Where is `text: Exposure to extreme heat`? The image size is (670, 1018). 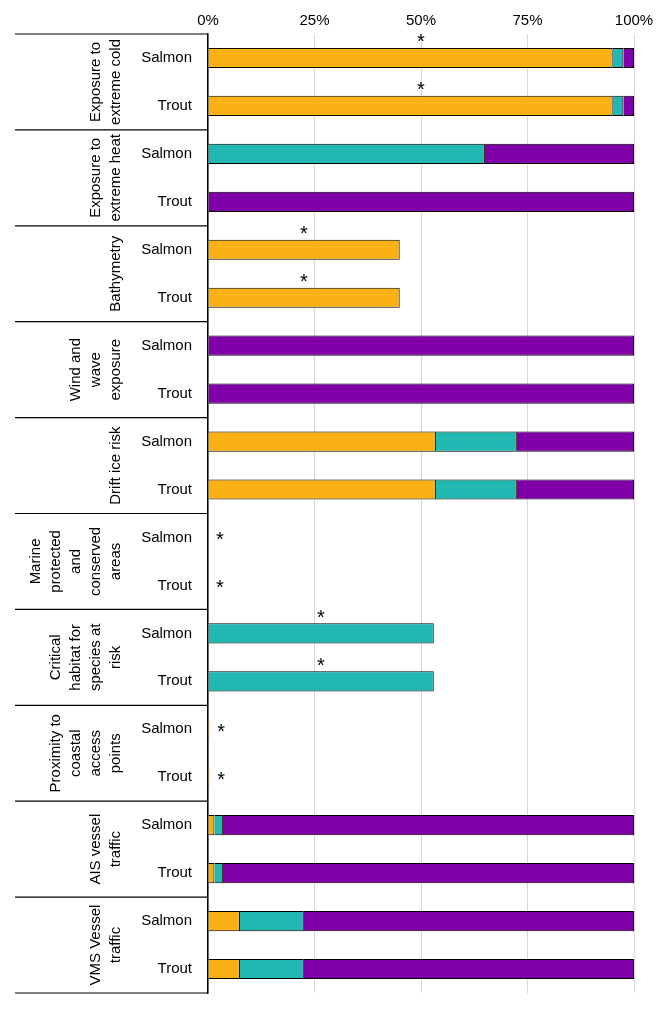
text: Exposure to extreme heat is located at coordinates (104, 177).